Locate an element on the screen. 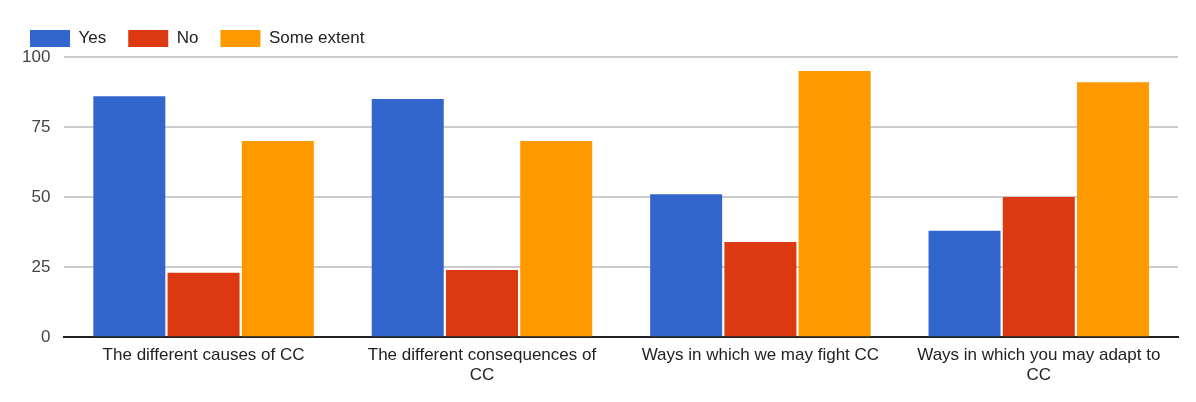  y-tick-label: 50 is located at coordinates (41, 196).